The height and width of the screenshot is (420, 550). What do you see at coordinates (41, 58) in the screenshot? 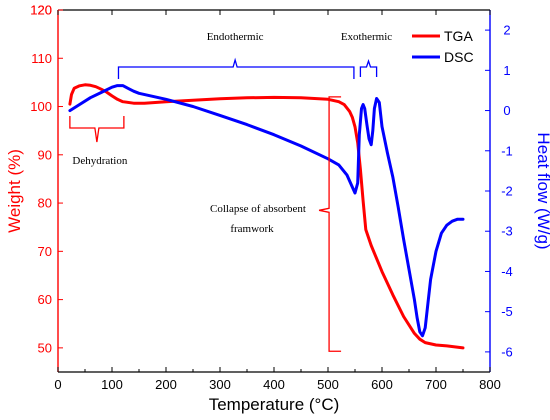
I see `left-y-tick-label: 110` at bounding box center [41, 58].